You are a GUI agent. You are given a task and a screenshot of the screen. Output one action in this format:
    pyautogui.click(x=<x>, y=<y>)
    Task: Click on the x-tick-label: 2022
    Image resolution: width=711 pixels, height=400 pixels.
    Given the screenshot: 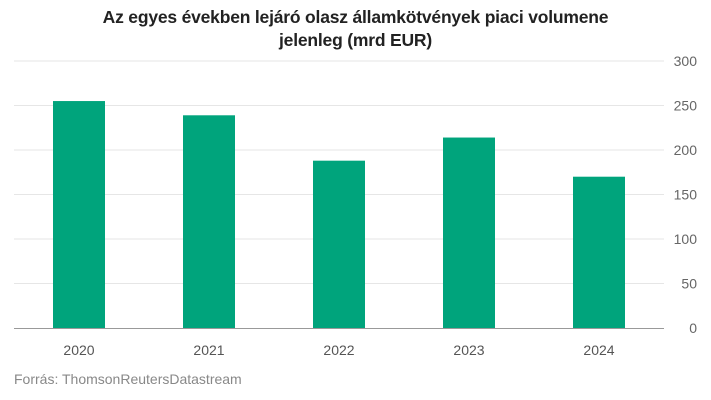 What is the action you would take?
    pyautogui.click(x=338, y=350)
    